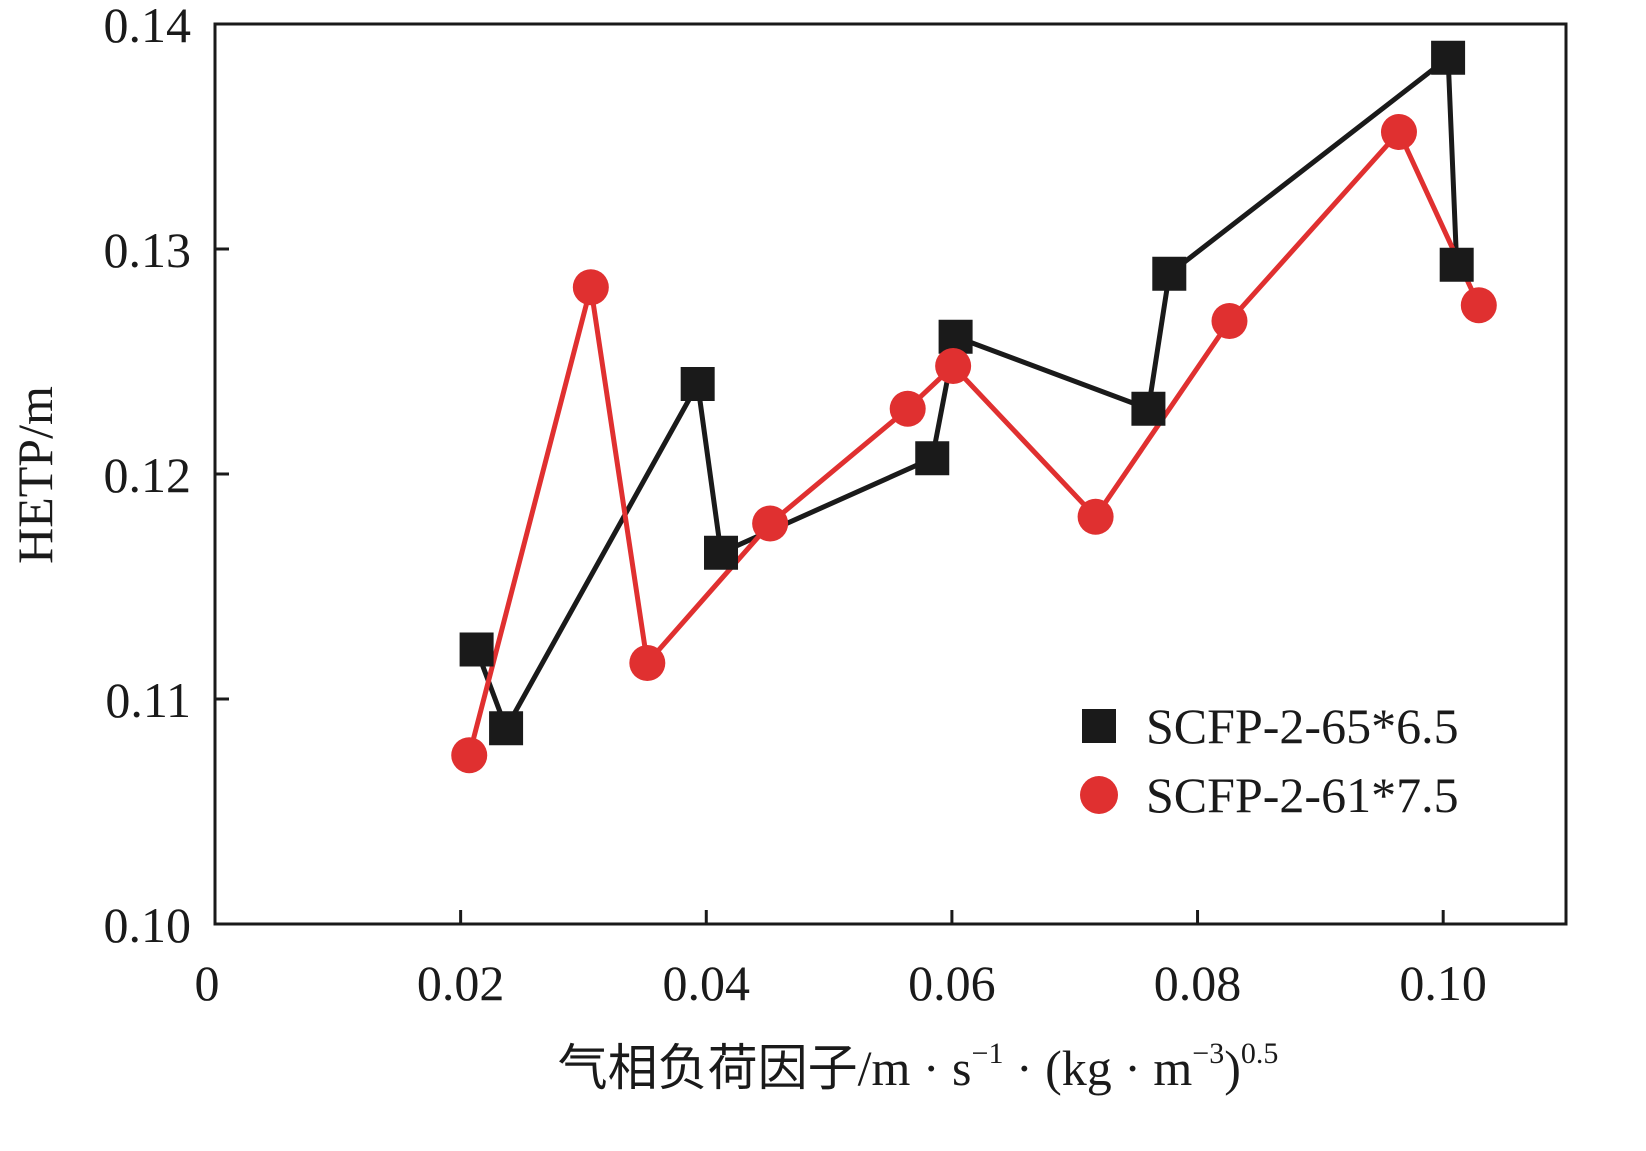  I want to click on y-axis-ticks: 0.10 0.11 0.12 0.13 0.14, so click(166, 476).